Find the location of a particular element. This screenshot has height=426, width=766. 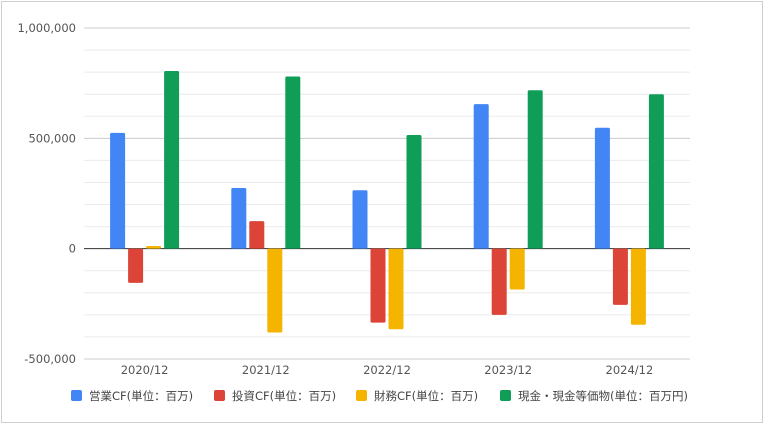

y-axis: -500,000 0 500,000 1,000,000 is located at coordinates (46, 193).